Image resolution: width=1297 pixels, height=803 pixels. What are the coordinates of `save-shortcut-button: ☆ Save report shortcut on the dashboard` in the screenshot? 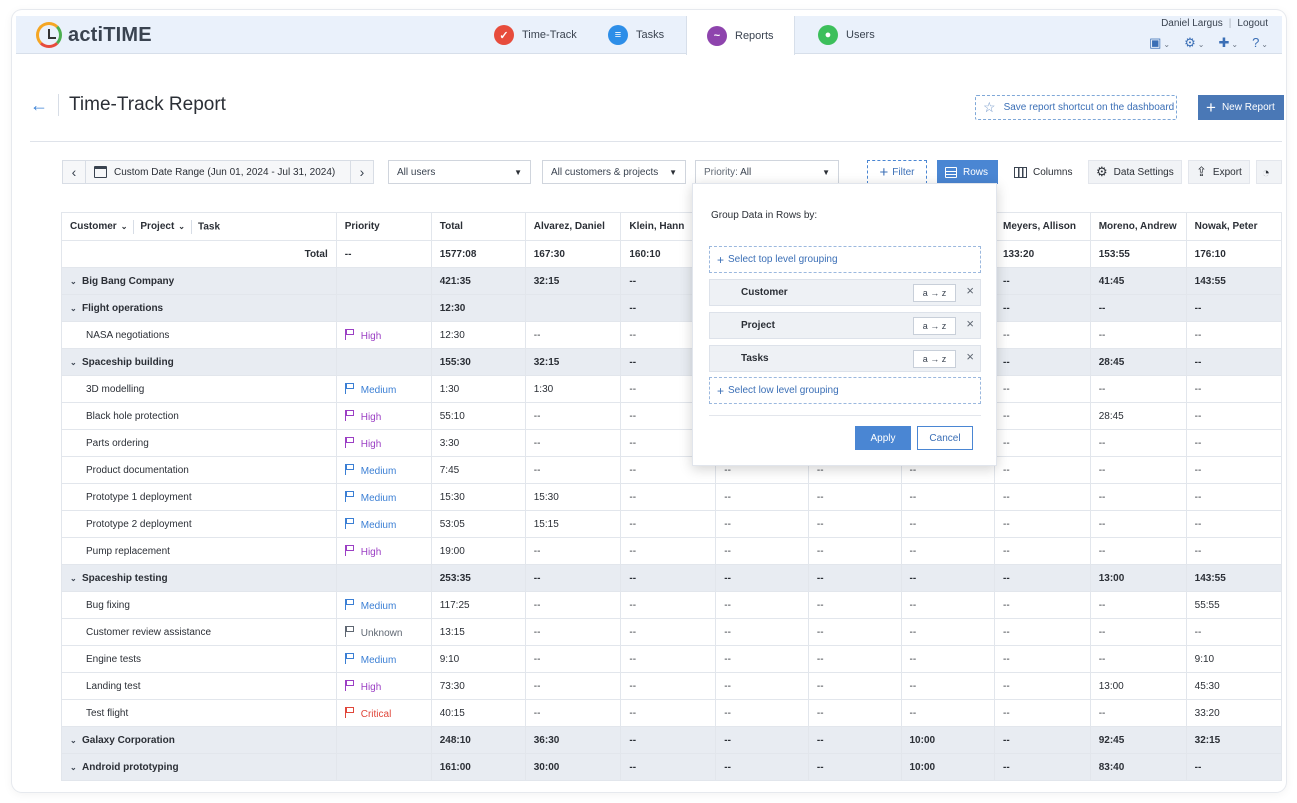 It's located at (1076, 107).